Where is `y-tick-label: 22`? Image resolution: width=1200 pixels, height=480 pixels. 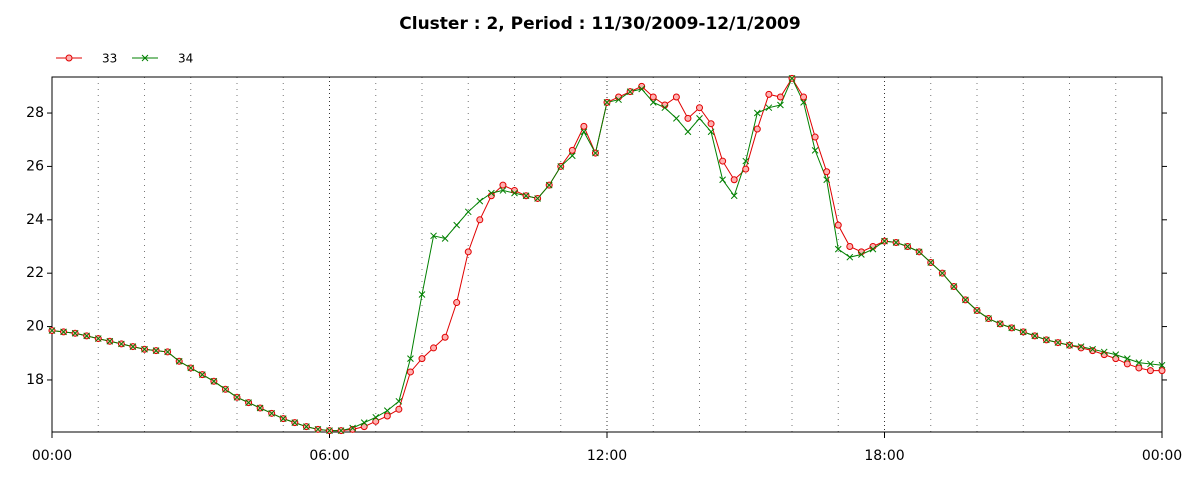 y-tick-label: 22 is located at coordinates (35, 273).